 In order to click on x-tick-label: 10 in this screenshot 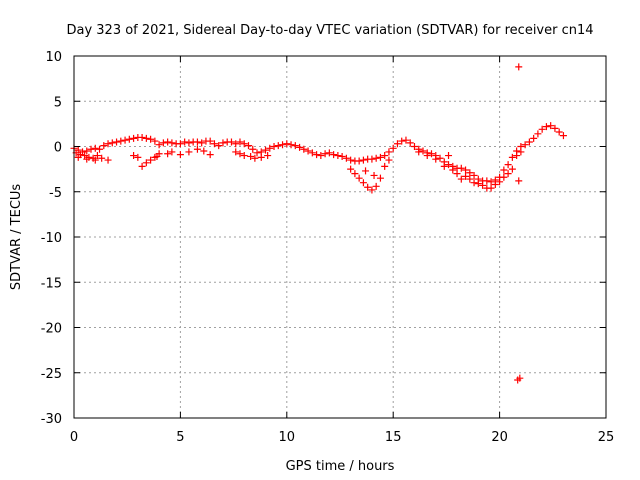, I will do `click(287, 437)`.